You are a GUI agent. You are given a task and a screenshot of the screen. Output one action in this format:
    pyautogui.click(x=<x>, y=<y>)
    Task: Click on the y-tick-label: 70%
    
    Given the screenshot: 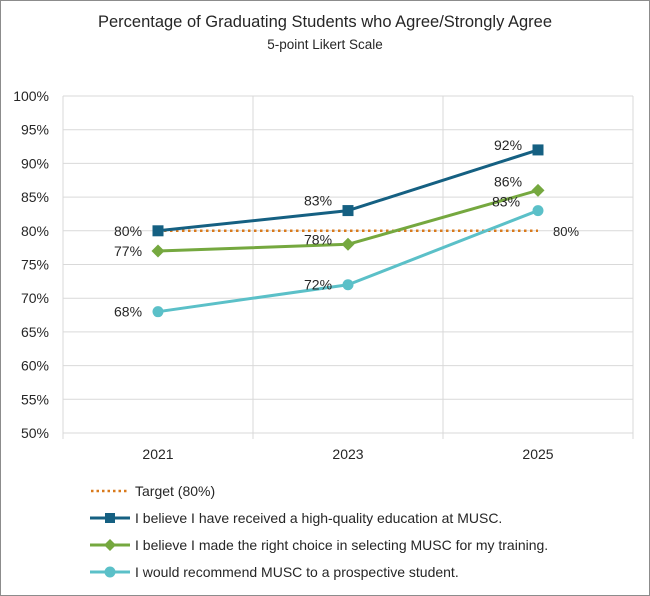 What is the action you would take?
    pyautogui.click(x=35, y=298)
    